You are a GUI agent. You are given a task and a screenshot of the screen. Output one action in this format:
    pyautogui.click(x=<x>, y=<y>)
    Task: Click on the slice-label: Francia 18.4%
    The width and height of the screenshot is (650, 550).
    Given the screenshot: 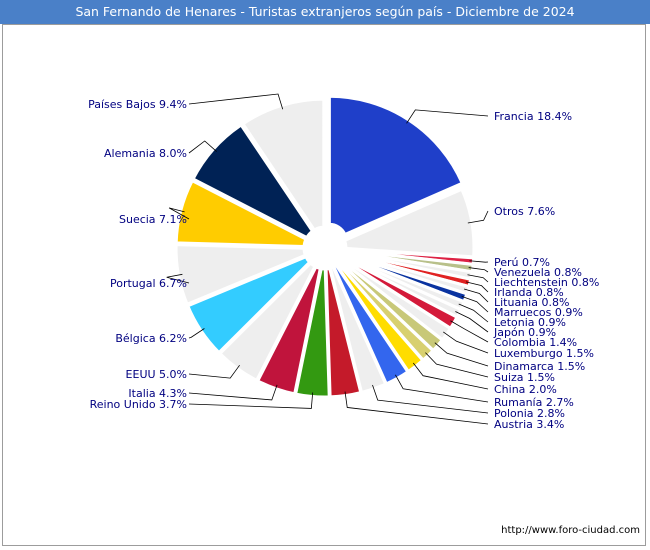 What is the action you would take?
    pyautogui.click(x=533, y=116)
    